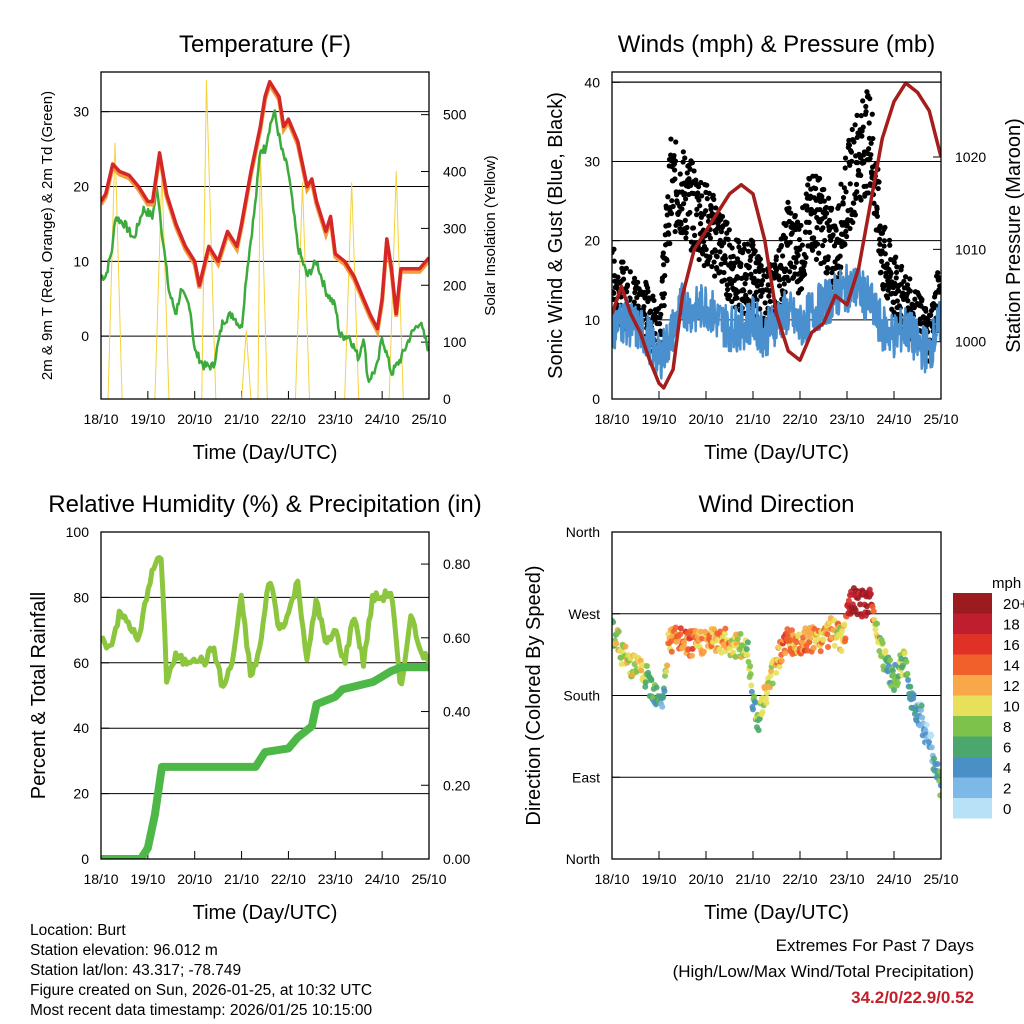 The image size is (1024, 1024). Describe the element at coordinates (972, 685) in the screenshot. I see `legend-swatch` at that location.